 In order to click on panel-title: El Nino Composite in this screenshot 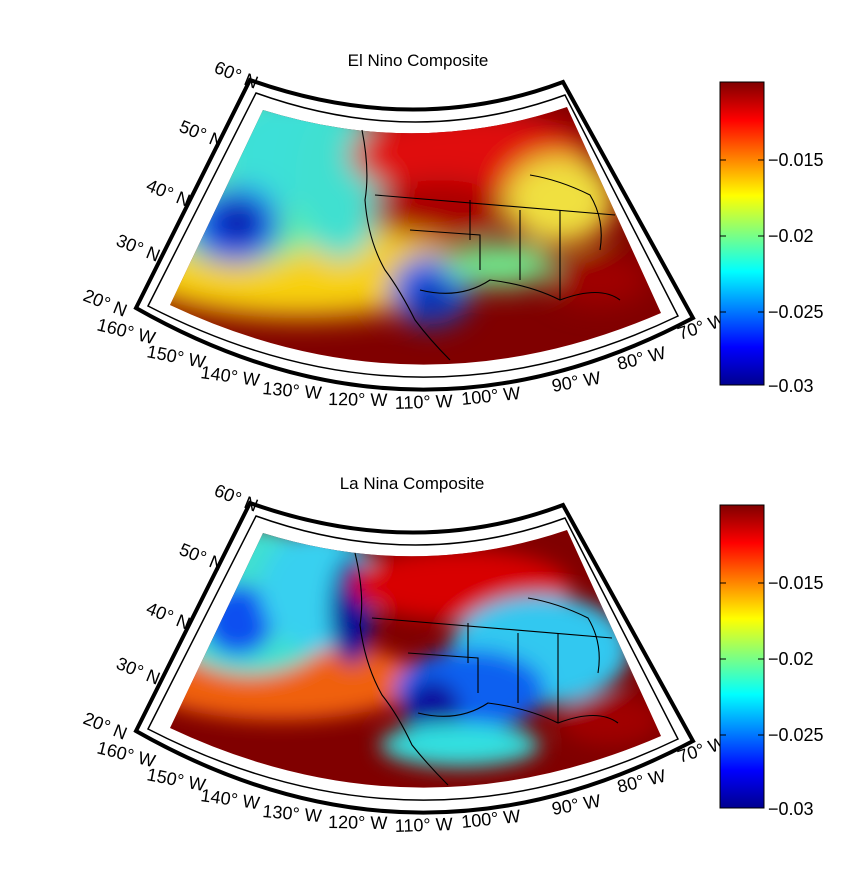, I will do `click(418, 60)`.